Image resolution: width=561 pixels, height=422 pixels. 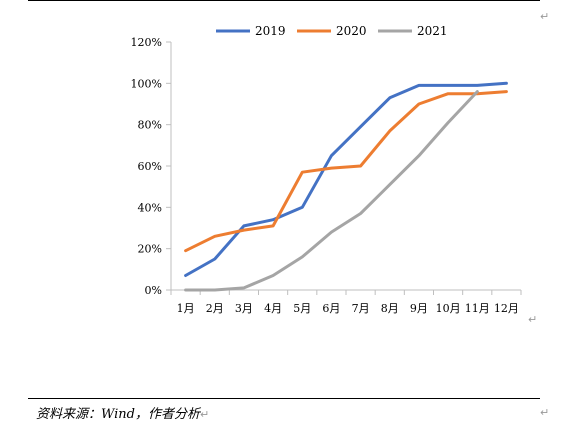 I want to click on x-tick-label: 3月, so click(x=244, y=308).